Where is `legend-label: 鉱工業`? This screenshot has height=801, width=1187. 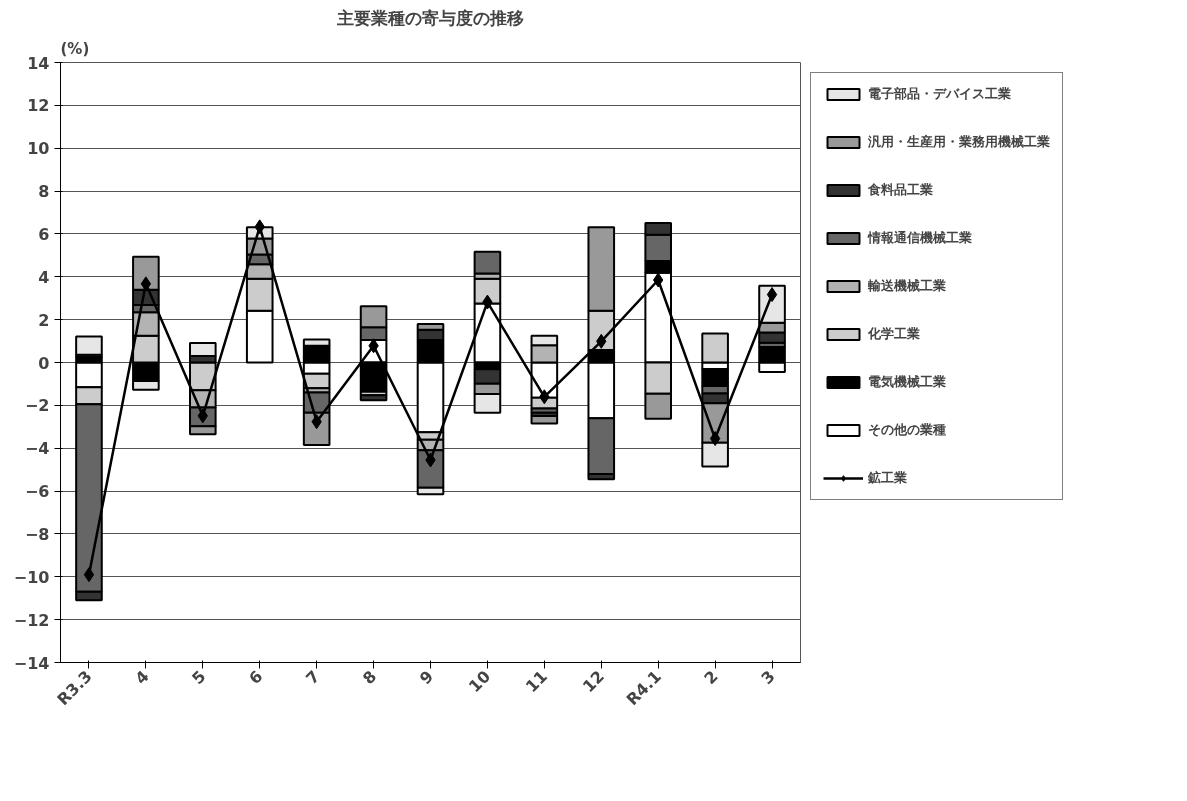 legend-label: 鉱工業 is located at coordinates (887, 478).